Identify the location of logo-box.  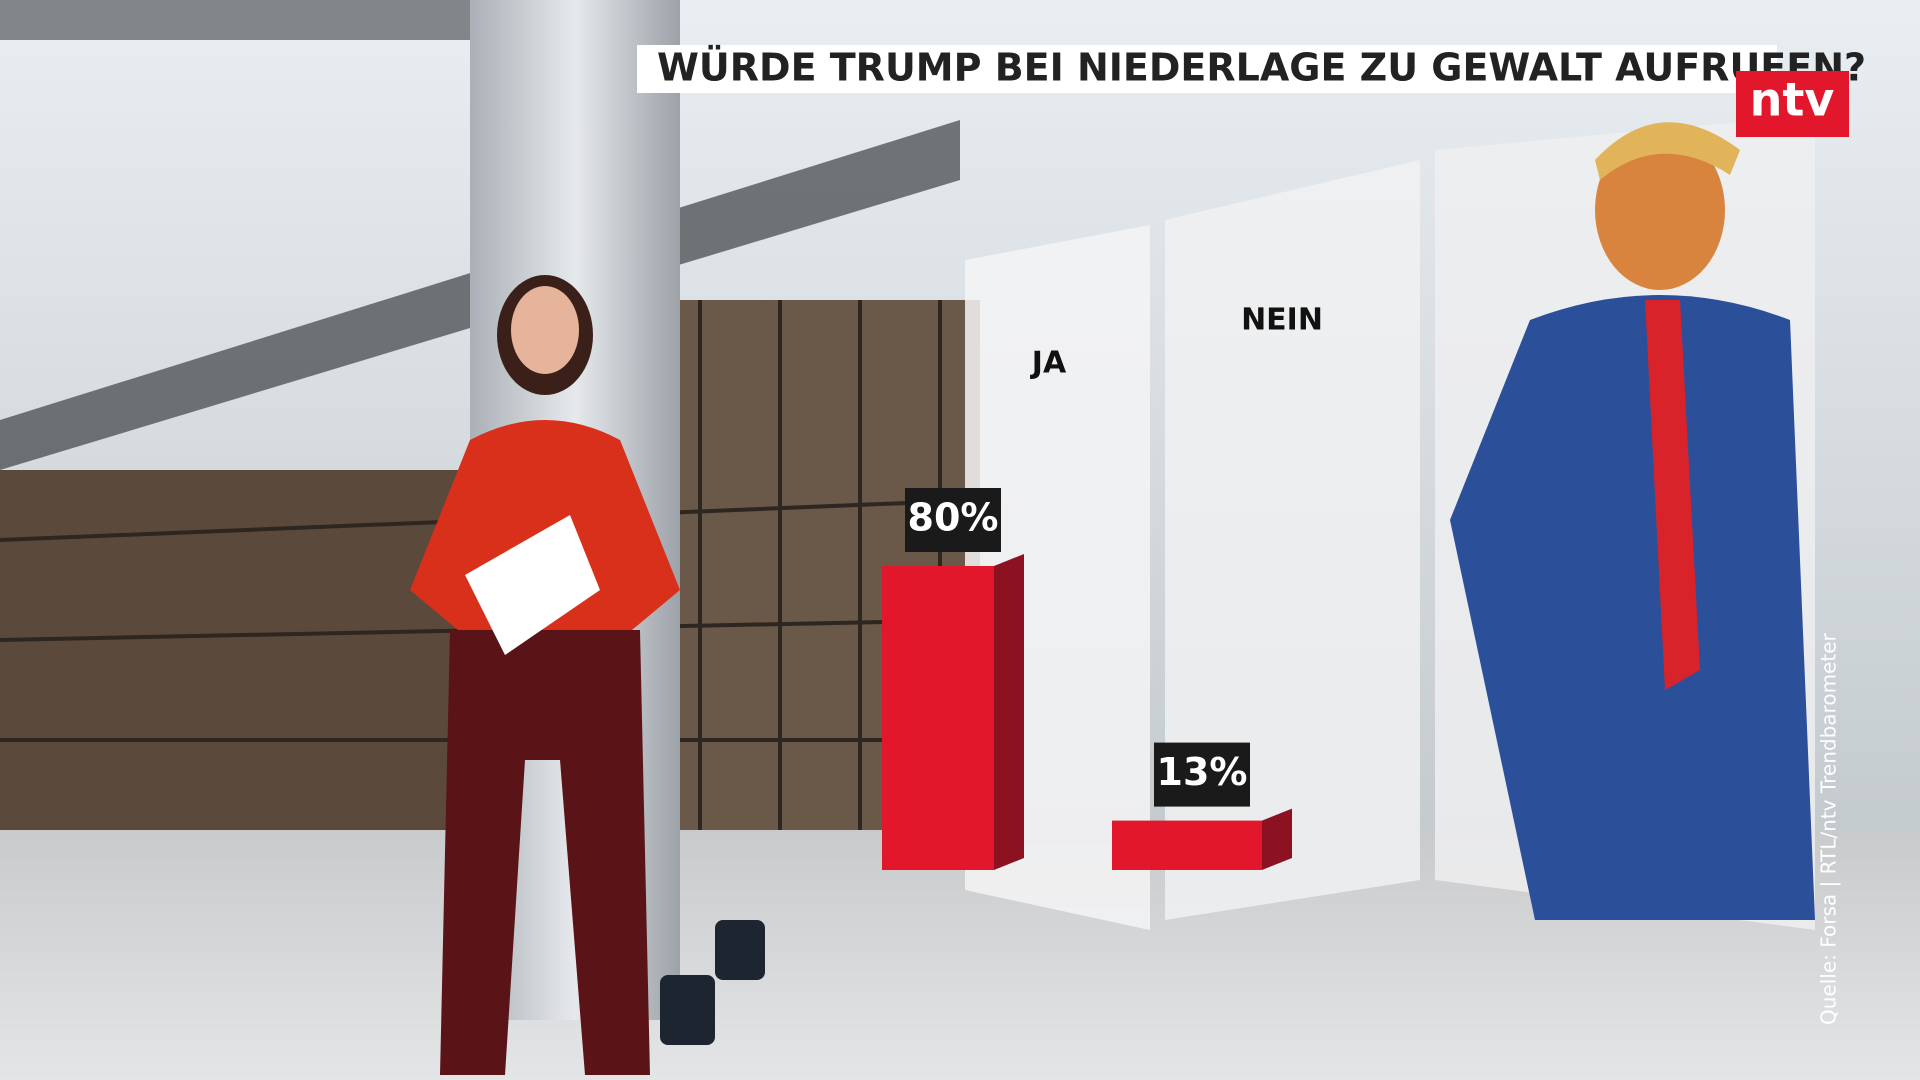
(1792, 104).